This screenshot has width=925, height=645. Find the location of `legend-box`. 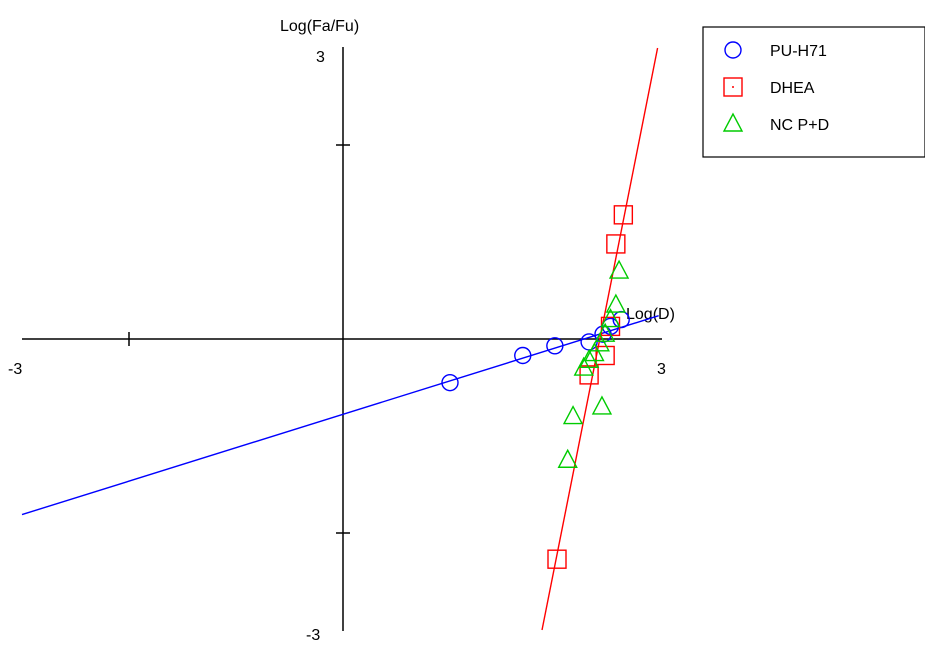

legend-box is located at coordinates (813, 92).